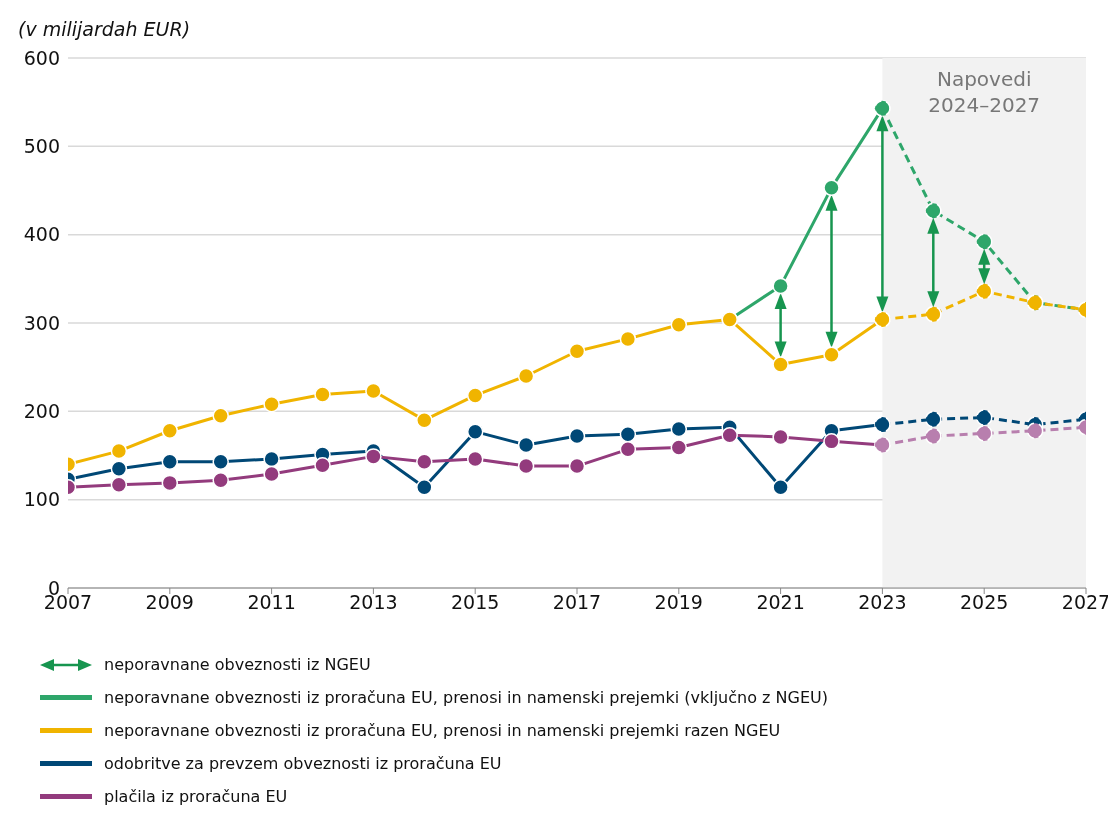 The image size is (1116, 829). Describe the element at coordinates (984, 92) in the screenshot. I see `band-label: Napovedi 2024–2027` at that location.